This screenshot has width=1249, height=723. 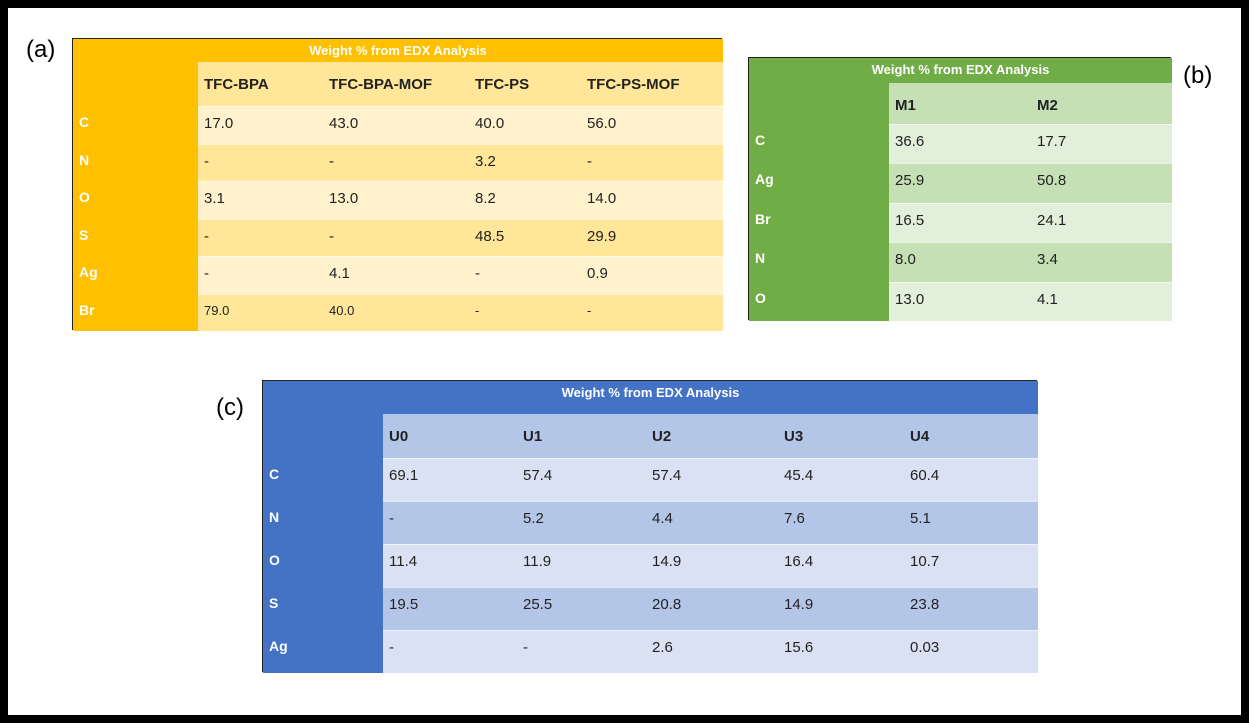 What do you see at coordinates (230, 407) in the screenshot?
I see `panel-label: (c)` at bounding box center [230, 407].